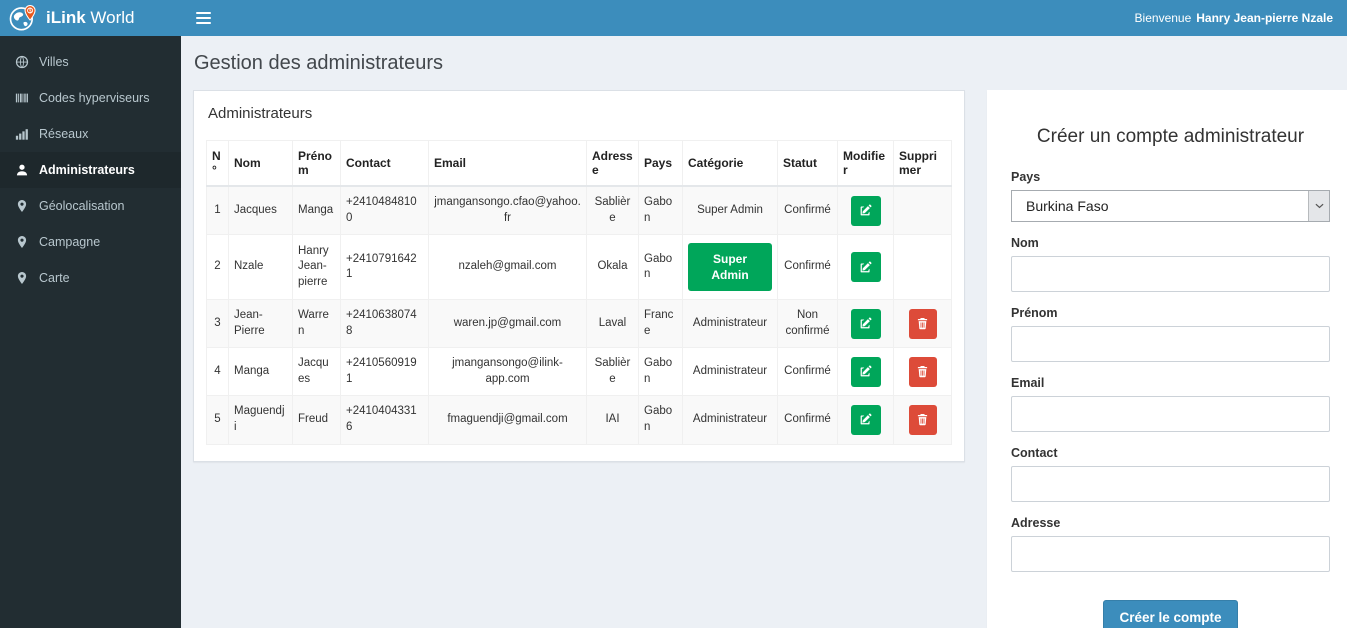 This screenshot has height=628, width=1347. Describe the element at coordinates (90, 242) in the screenshot. I see `sidebar-item-campagne: Campagne` at that location.